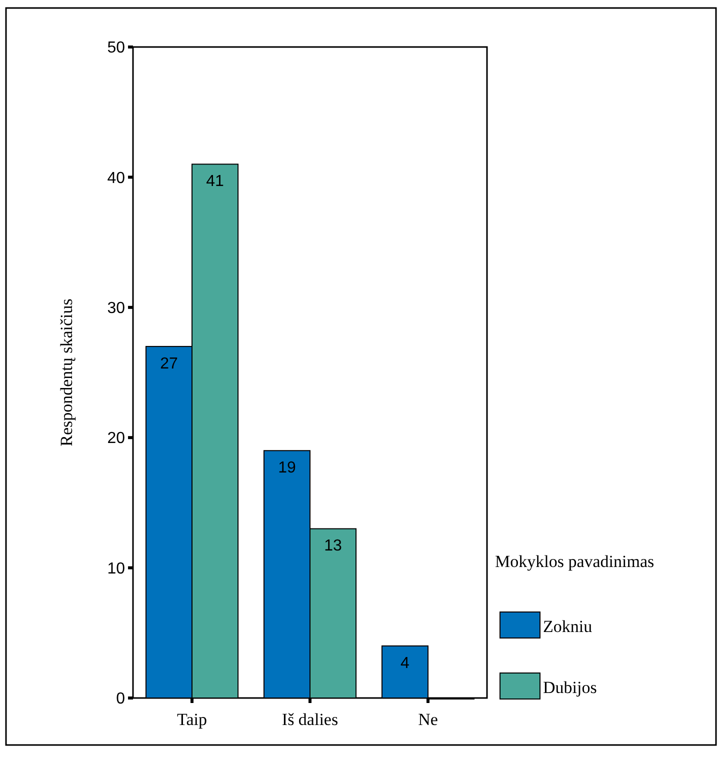  Describe the element at coordinates (116, 48) in the screenshot. I see `y-tick-label: 50` at that location.